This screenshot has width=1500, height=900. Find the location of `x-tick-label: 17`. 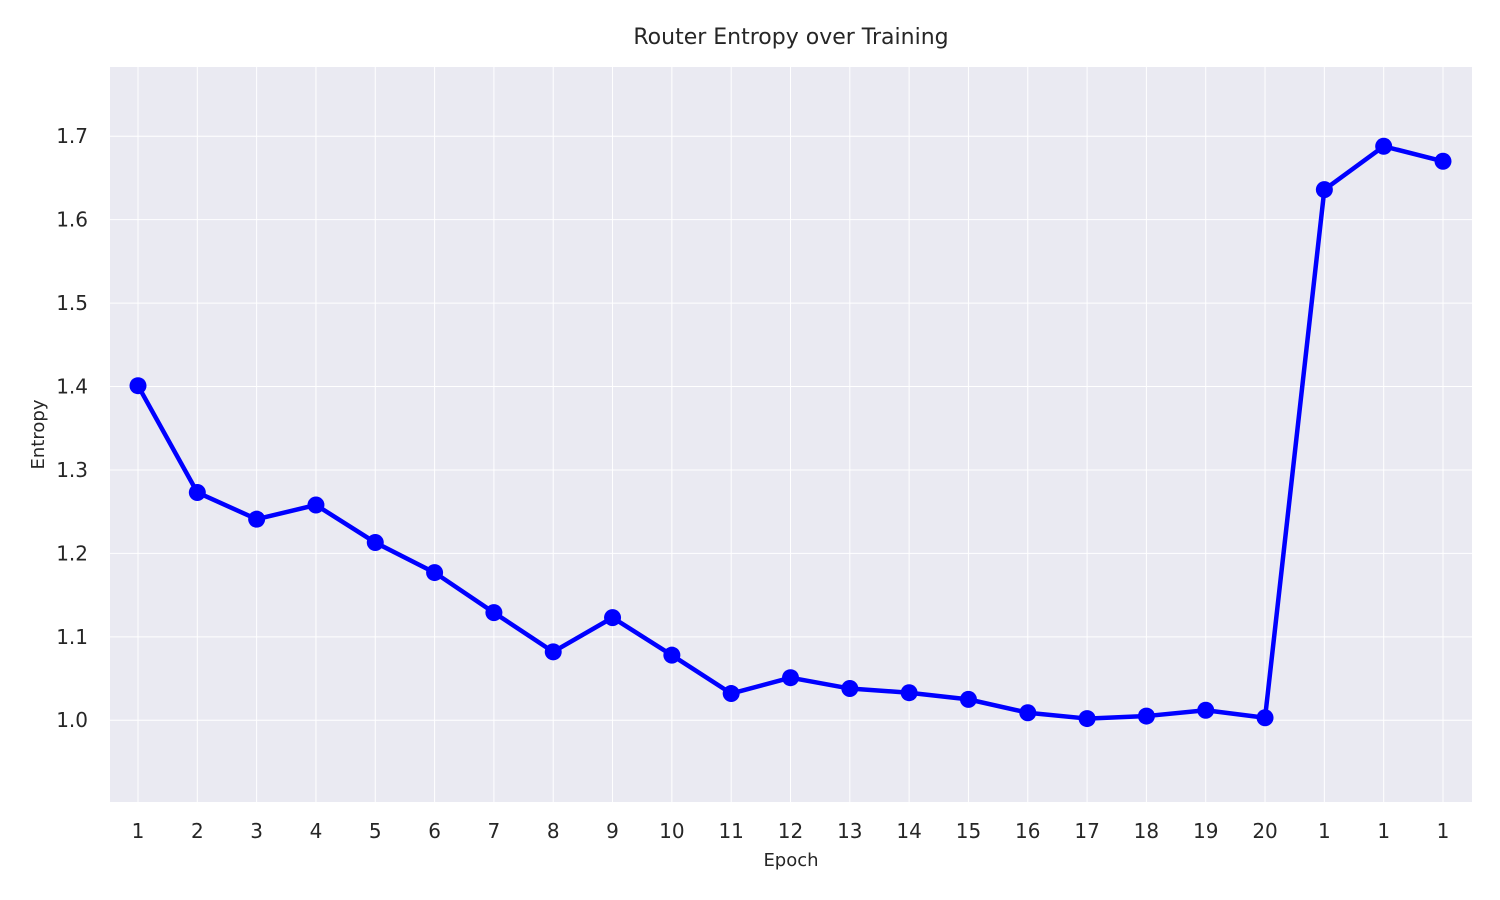

x-tick-label: 17 is located at coordinates (1086, 831).